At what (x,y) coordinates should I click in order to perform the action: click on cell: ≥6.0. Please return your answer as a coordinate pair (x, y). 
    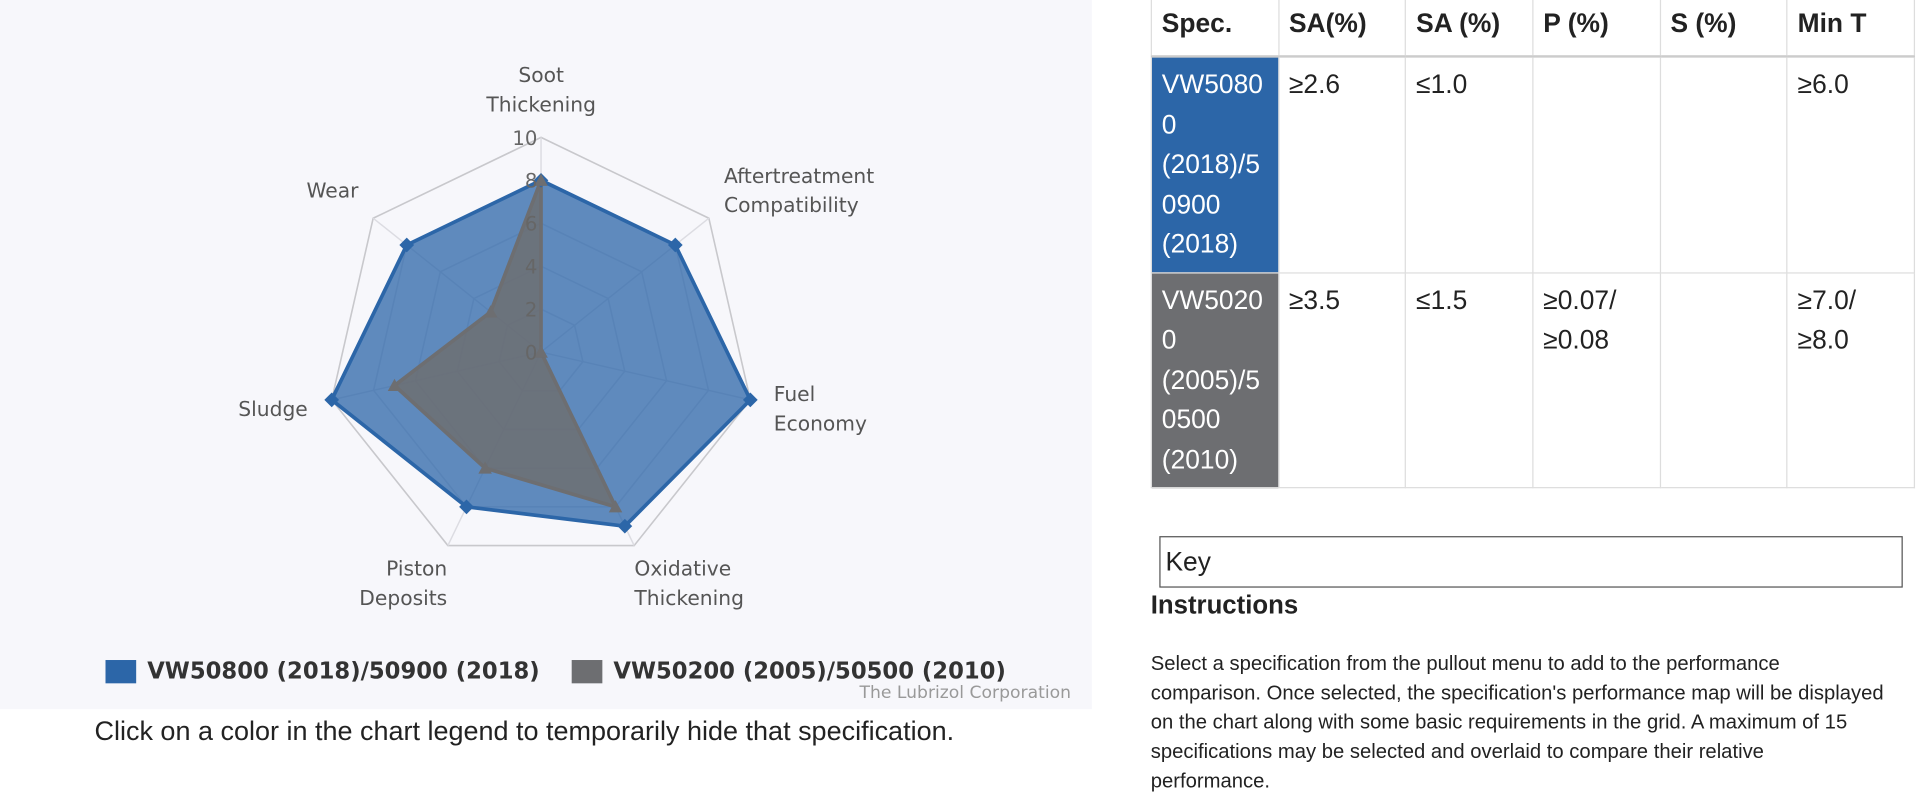
    Looking at the image, I should click on (1851, 164).